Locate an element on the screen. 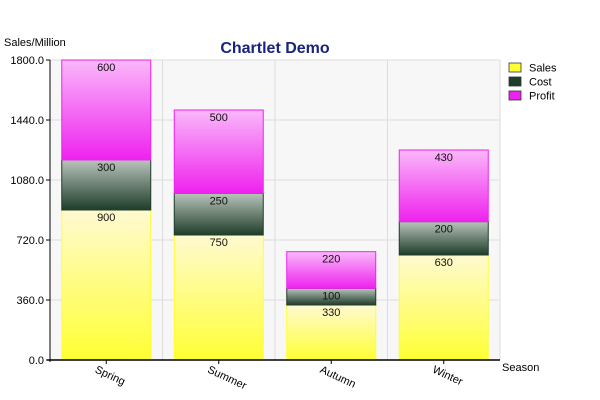 This screenshot has width=600, height=400. legend-label-cost: Cost is located at coordinates (540, 83).